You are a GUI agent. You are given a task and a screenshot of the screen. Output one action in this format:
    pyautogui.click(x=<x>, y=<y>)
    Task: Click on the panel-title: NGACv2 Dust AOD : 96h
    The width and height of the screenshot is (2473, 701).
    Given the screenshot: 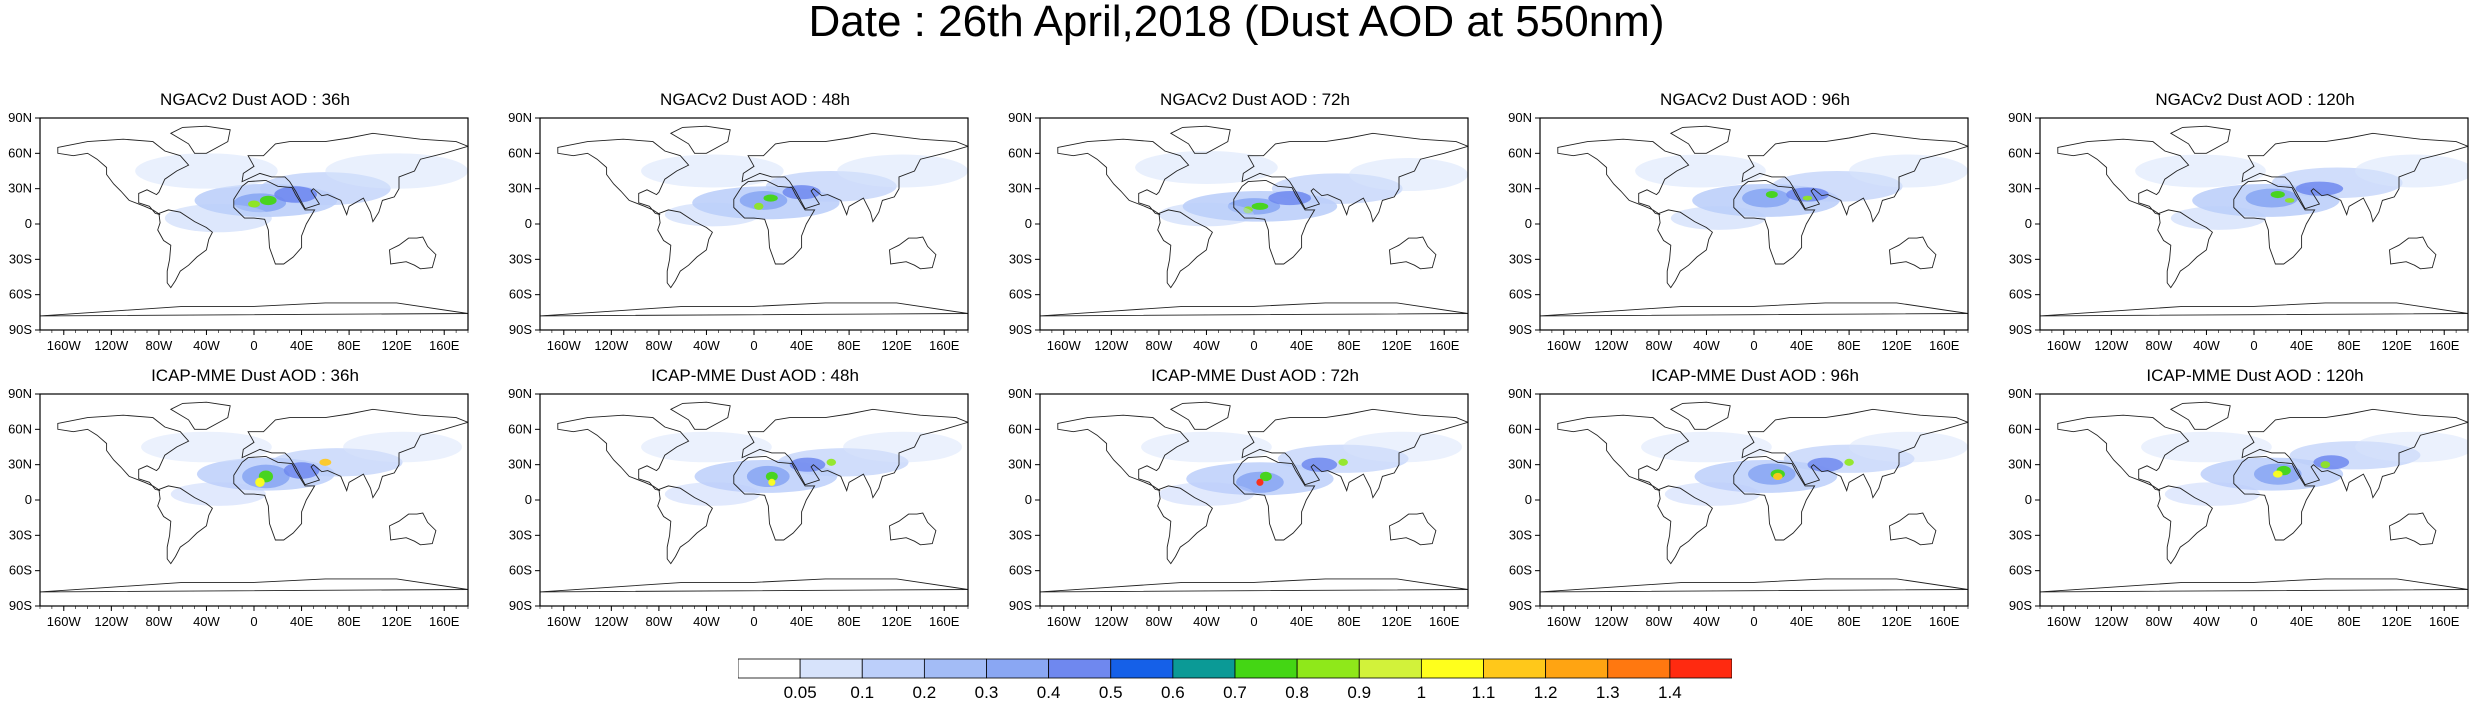 What is the action you would take?
    pyautogui.click(x=1755, y=99)
    